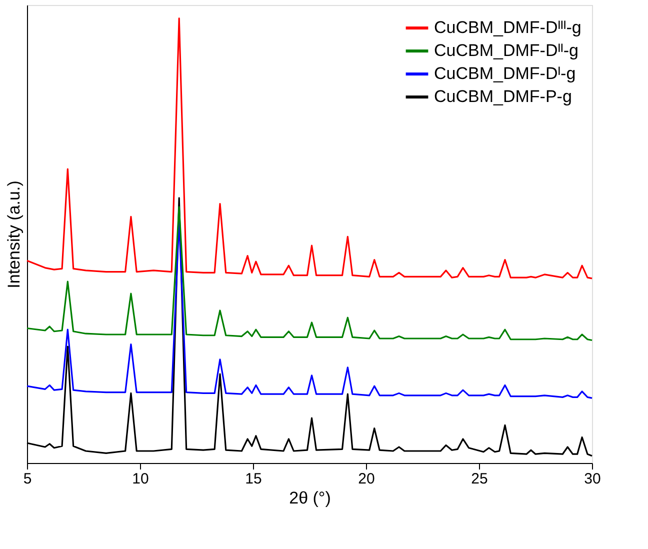 The image size is (648, 549). Describe the element at coordinates (27, 479) in the screenshot. I see `x-tick-label: 5` at that location.